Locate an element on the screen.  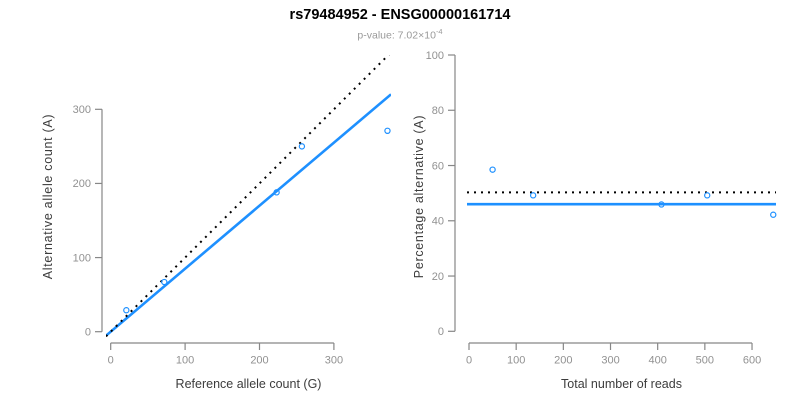
x-tick-label: 400 is located at coordinates (658, 361).